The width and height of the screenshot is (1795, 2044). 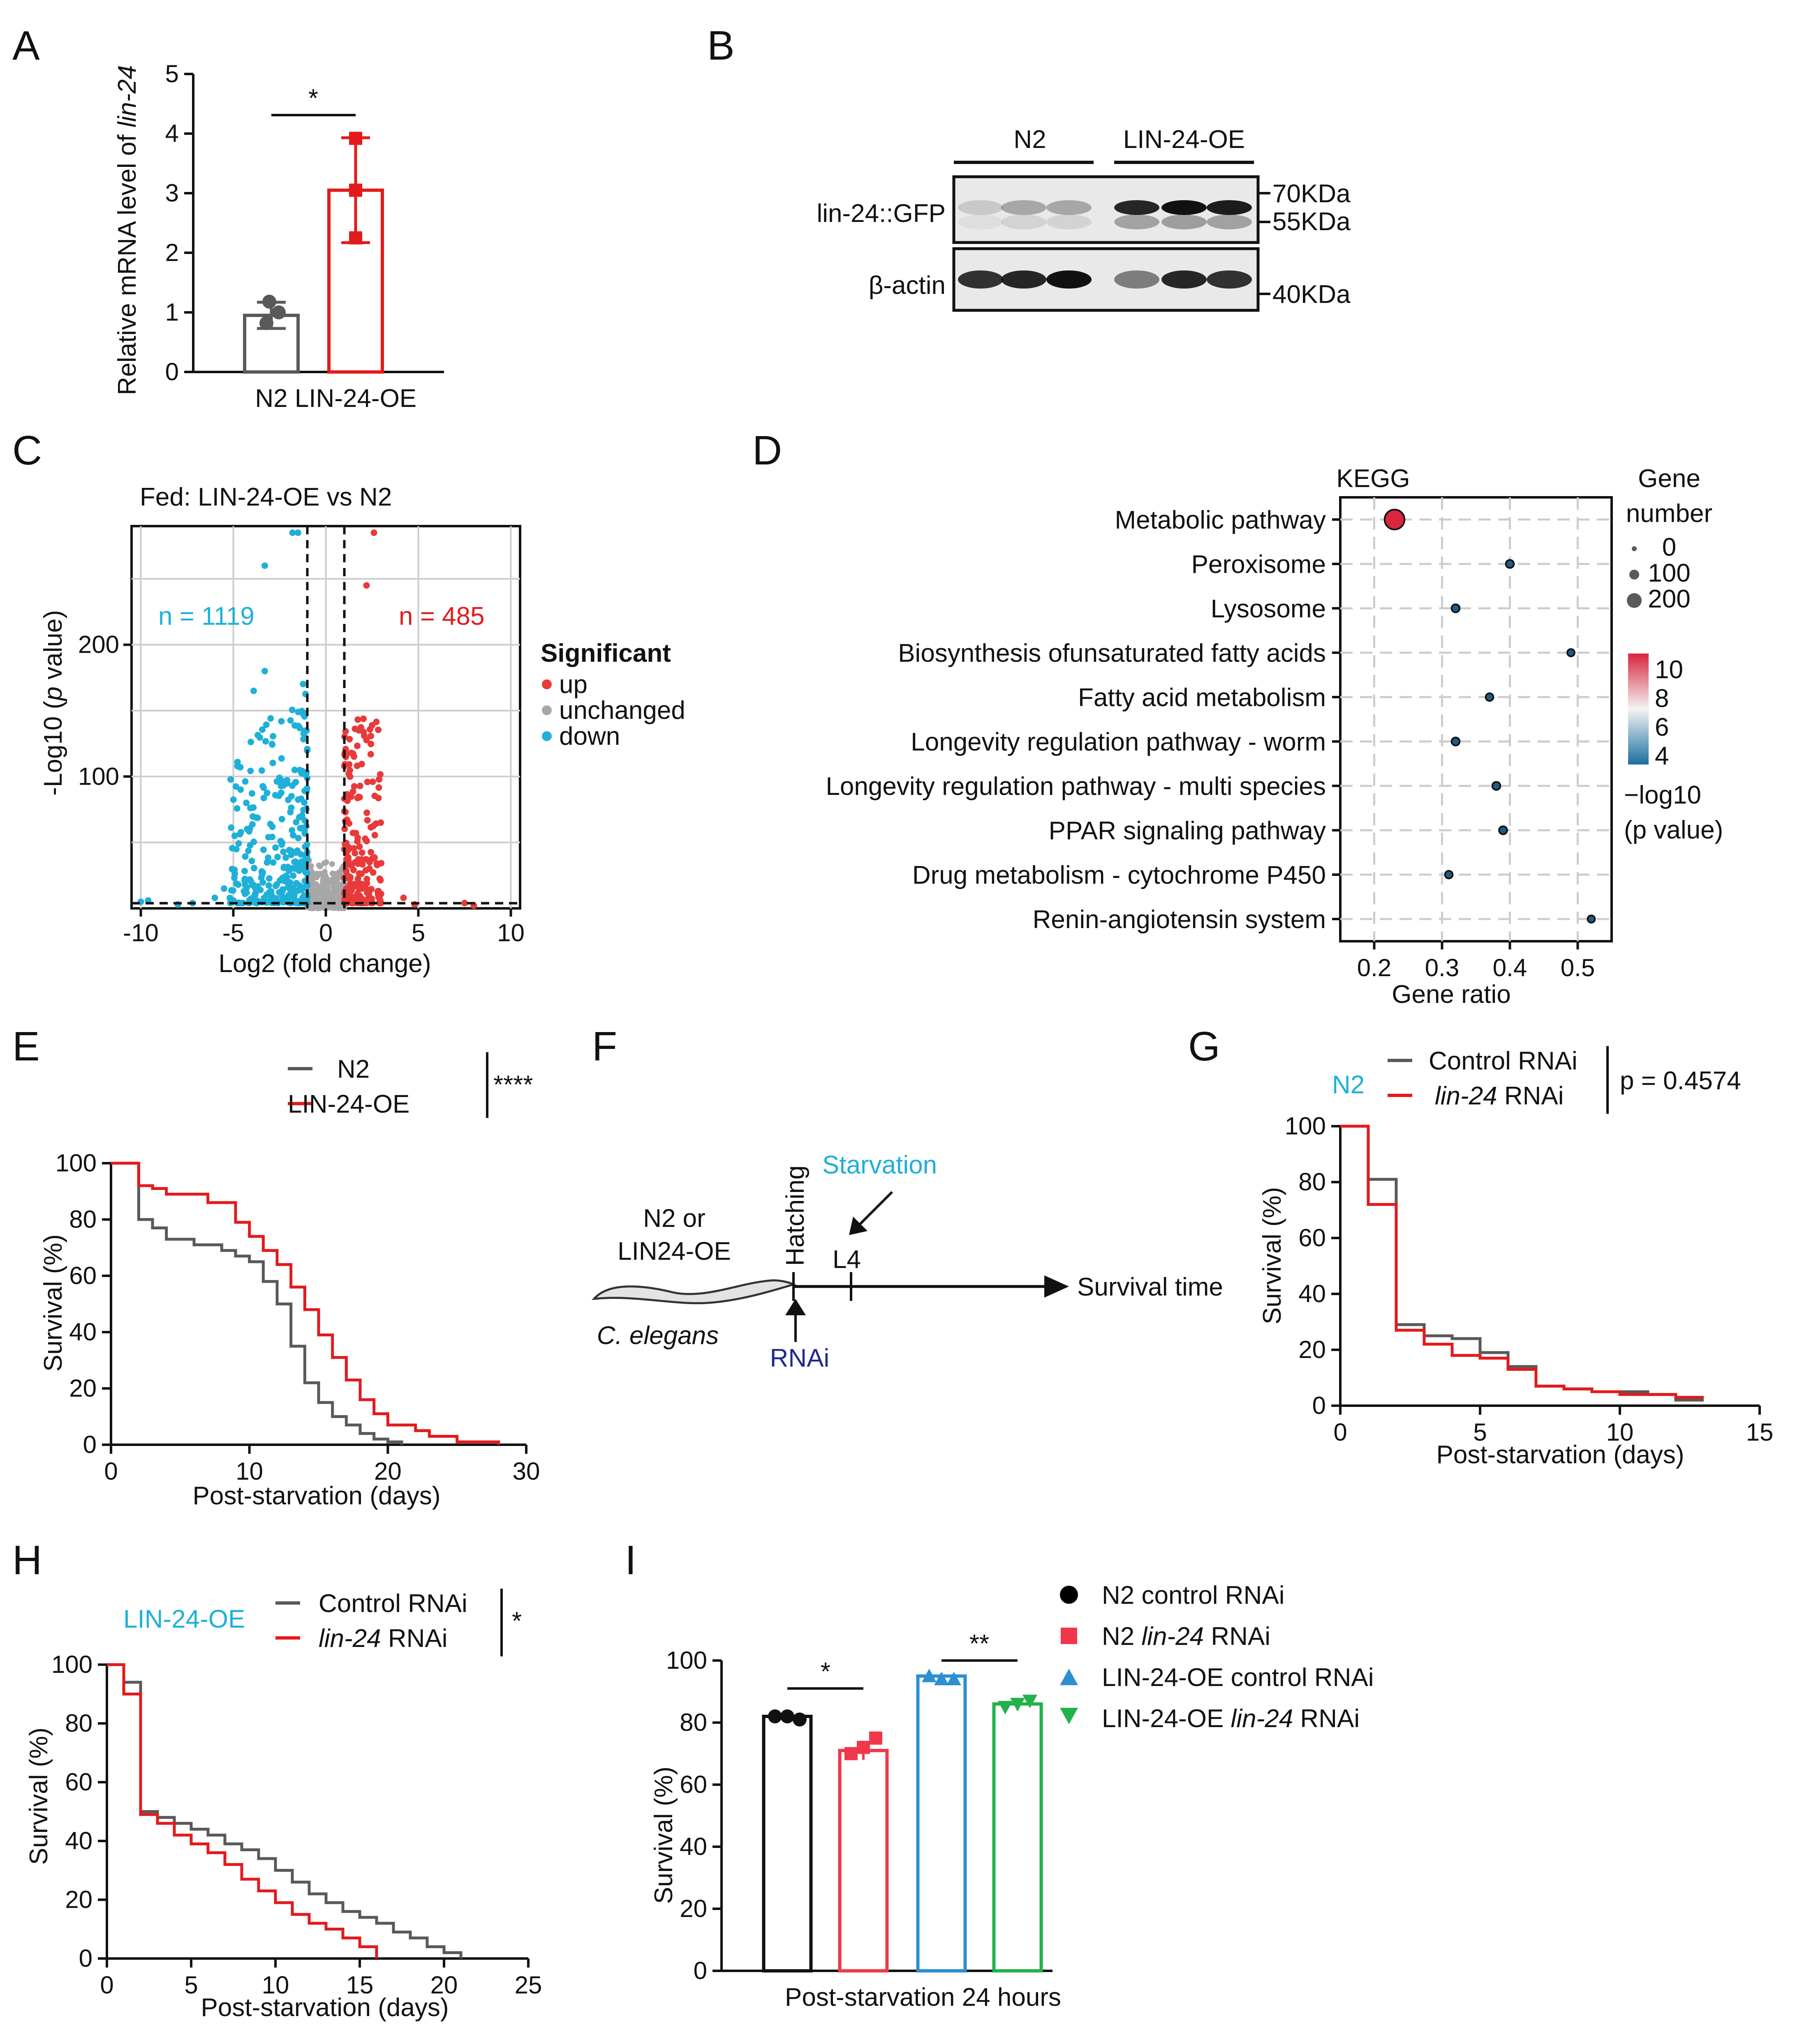 I want to click on color-legend-title-2: (p value), so click(x=1673, y=830).